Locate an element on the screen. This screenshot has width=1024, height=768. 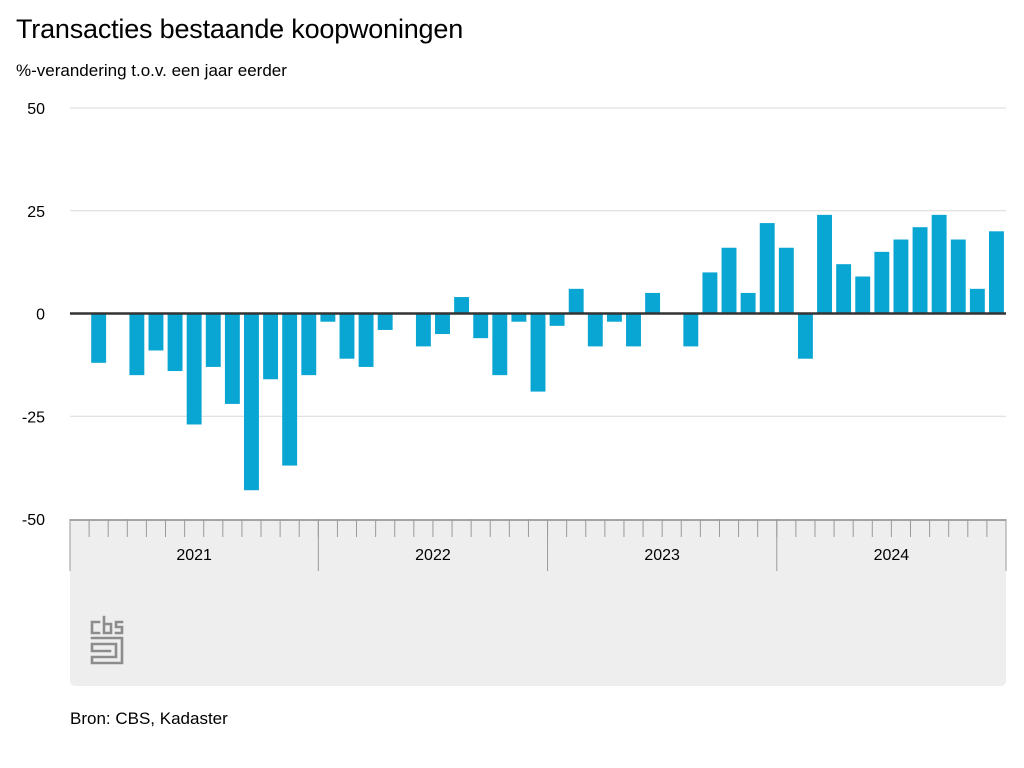
x-axis-band-top is located at coordinates (538, 524).